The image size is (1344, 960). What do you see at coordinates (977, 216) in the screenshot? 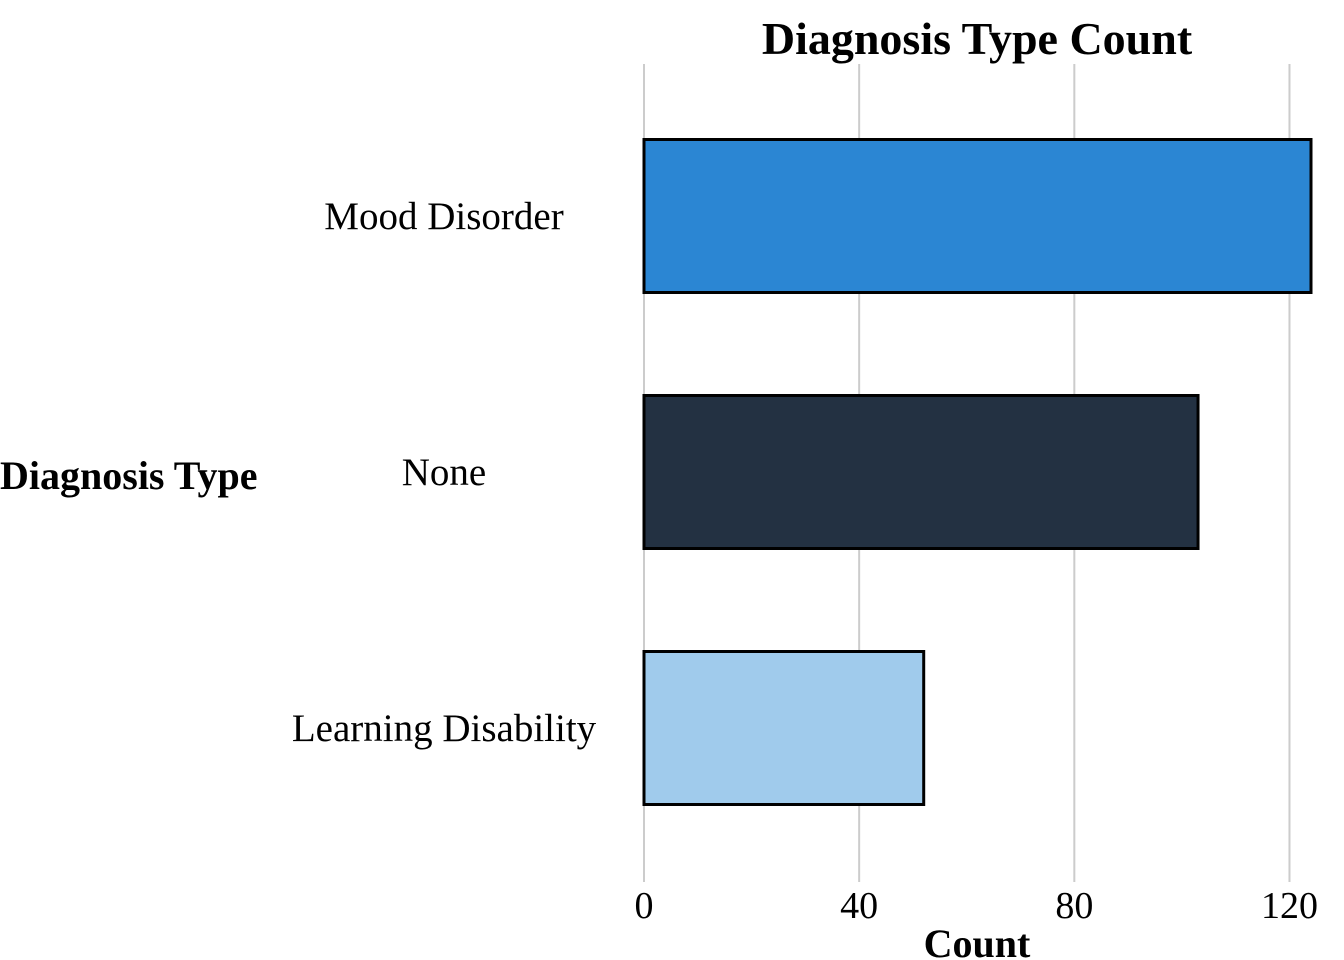
I see `bar-mood-disorder` at bounding box center [977, 216].